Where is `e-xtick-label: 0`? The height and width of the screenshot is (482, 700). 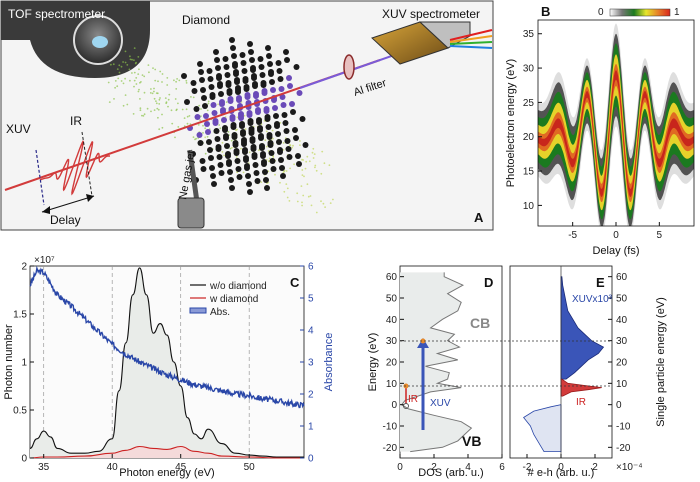
e-xtick-label: 0 is located at coordinates (561, 467).